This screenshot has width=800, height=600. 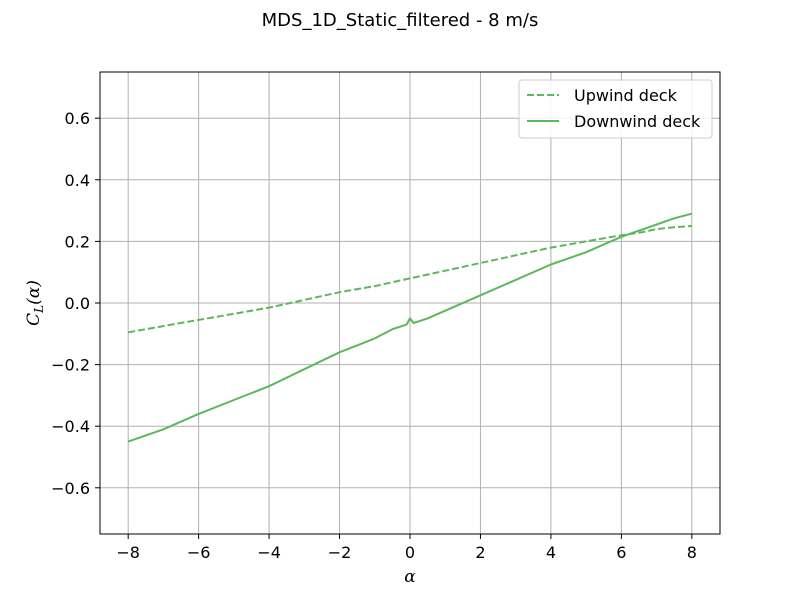 I want to click on y-axis-label-main: C, so click(x=34, y=319).